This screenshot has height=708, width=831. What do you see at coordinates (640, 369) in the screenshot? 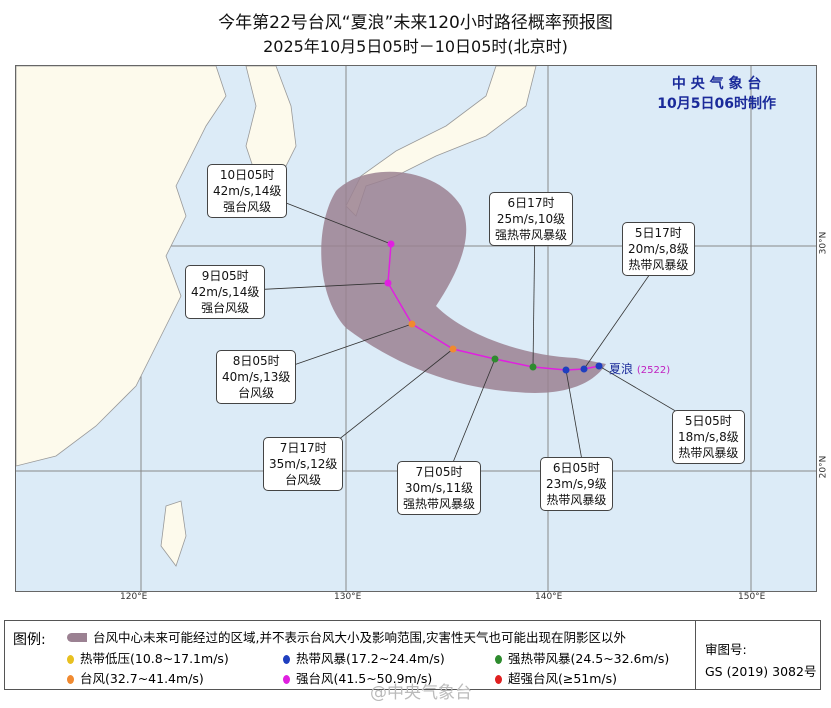
I see `typhoon-name-label: 夏浪 (2522)` at bounding box center [640, 369].